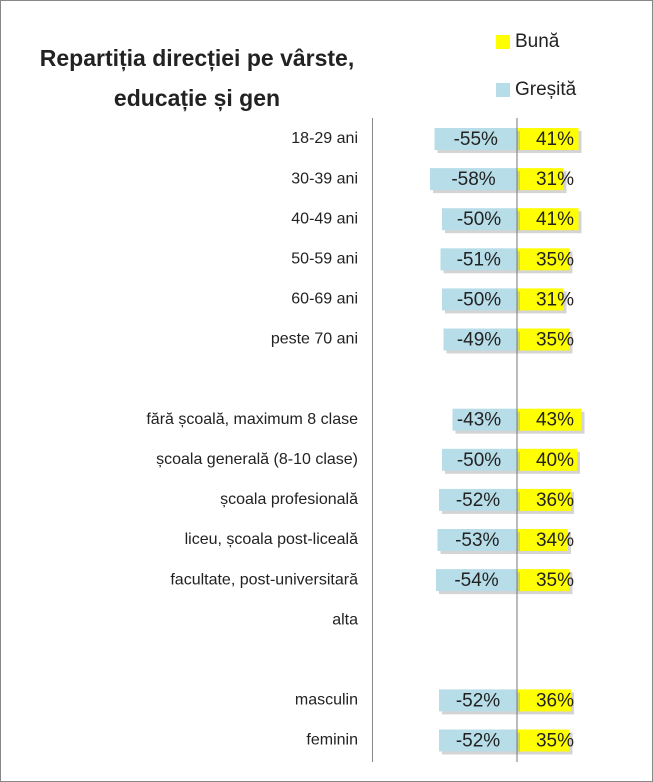 This screenshot has height=782, width=653. I want to click on data-label: 34%, so click(555, 540).